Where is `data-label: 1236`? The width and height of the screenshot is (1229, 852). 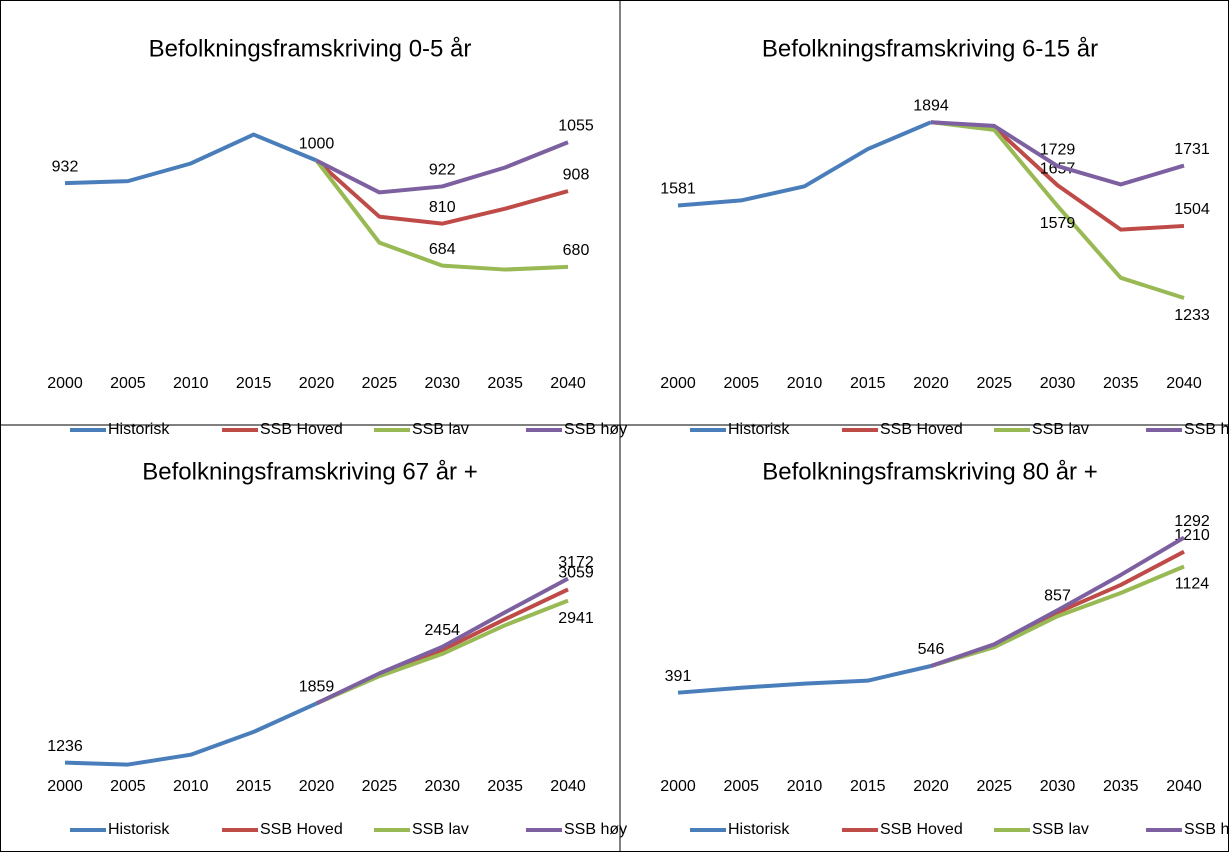
data-label: 1236 is located at coordinates (65, 746).